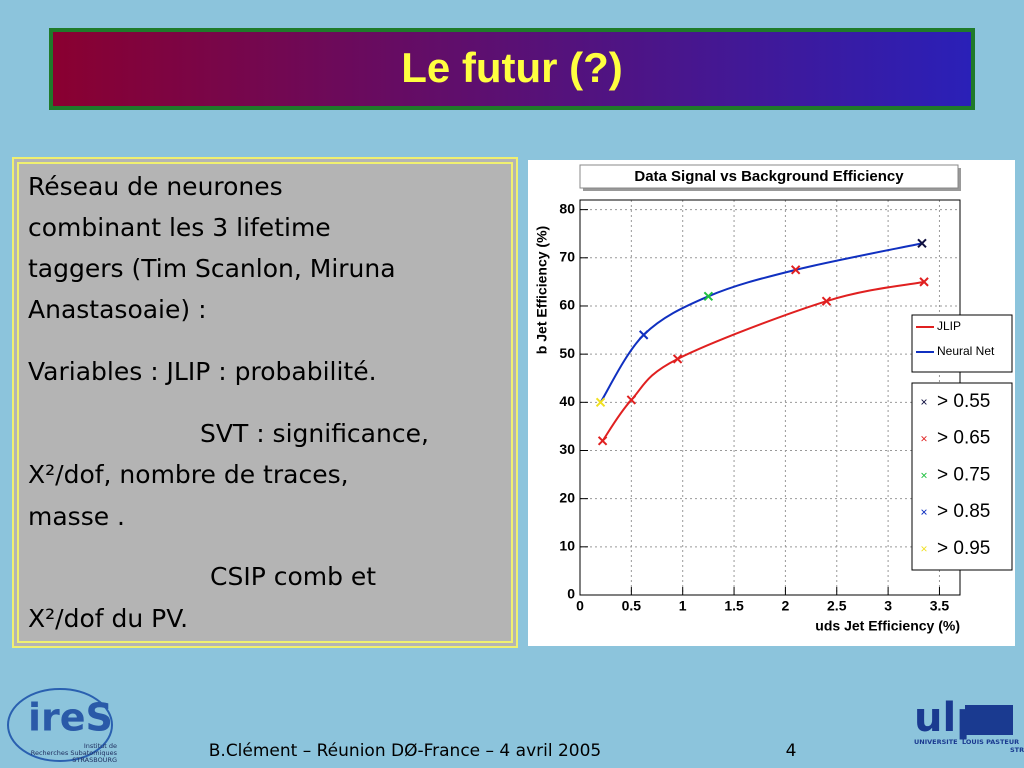  What do you see at coordinates (949, 326) in the screenshot?
I see `legend-label: JLIP` at bounding box center [949, 326].